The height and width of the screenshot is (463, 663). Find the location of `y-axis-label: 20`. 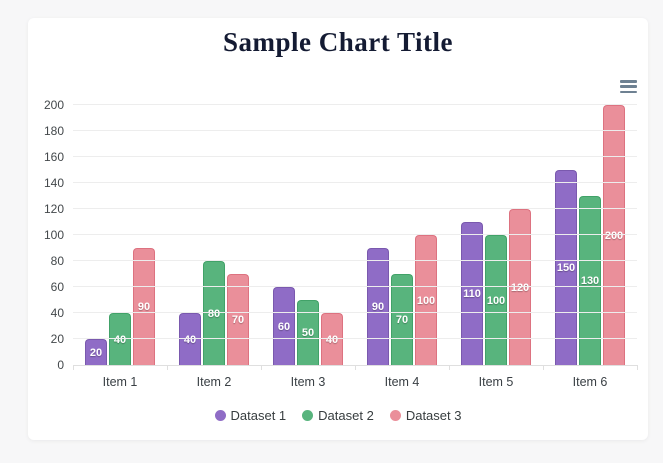

y-axis-label: 20 is located at coordinates (57, 339).